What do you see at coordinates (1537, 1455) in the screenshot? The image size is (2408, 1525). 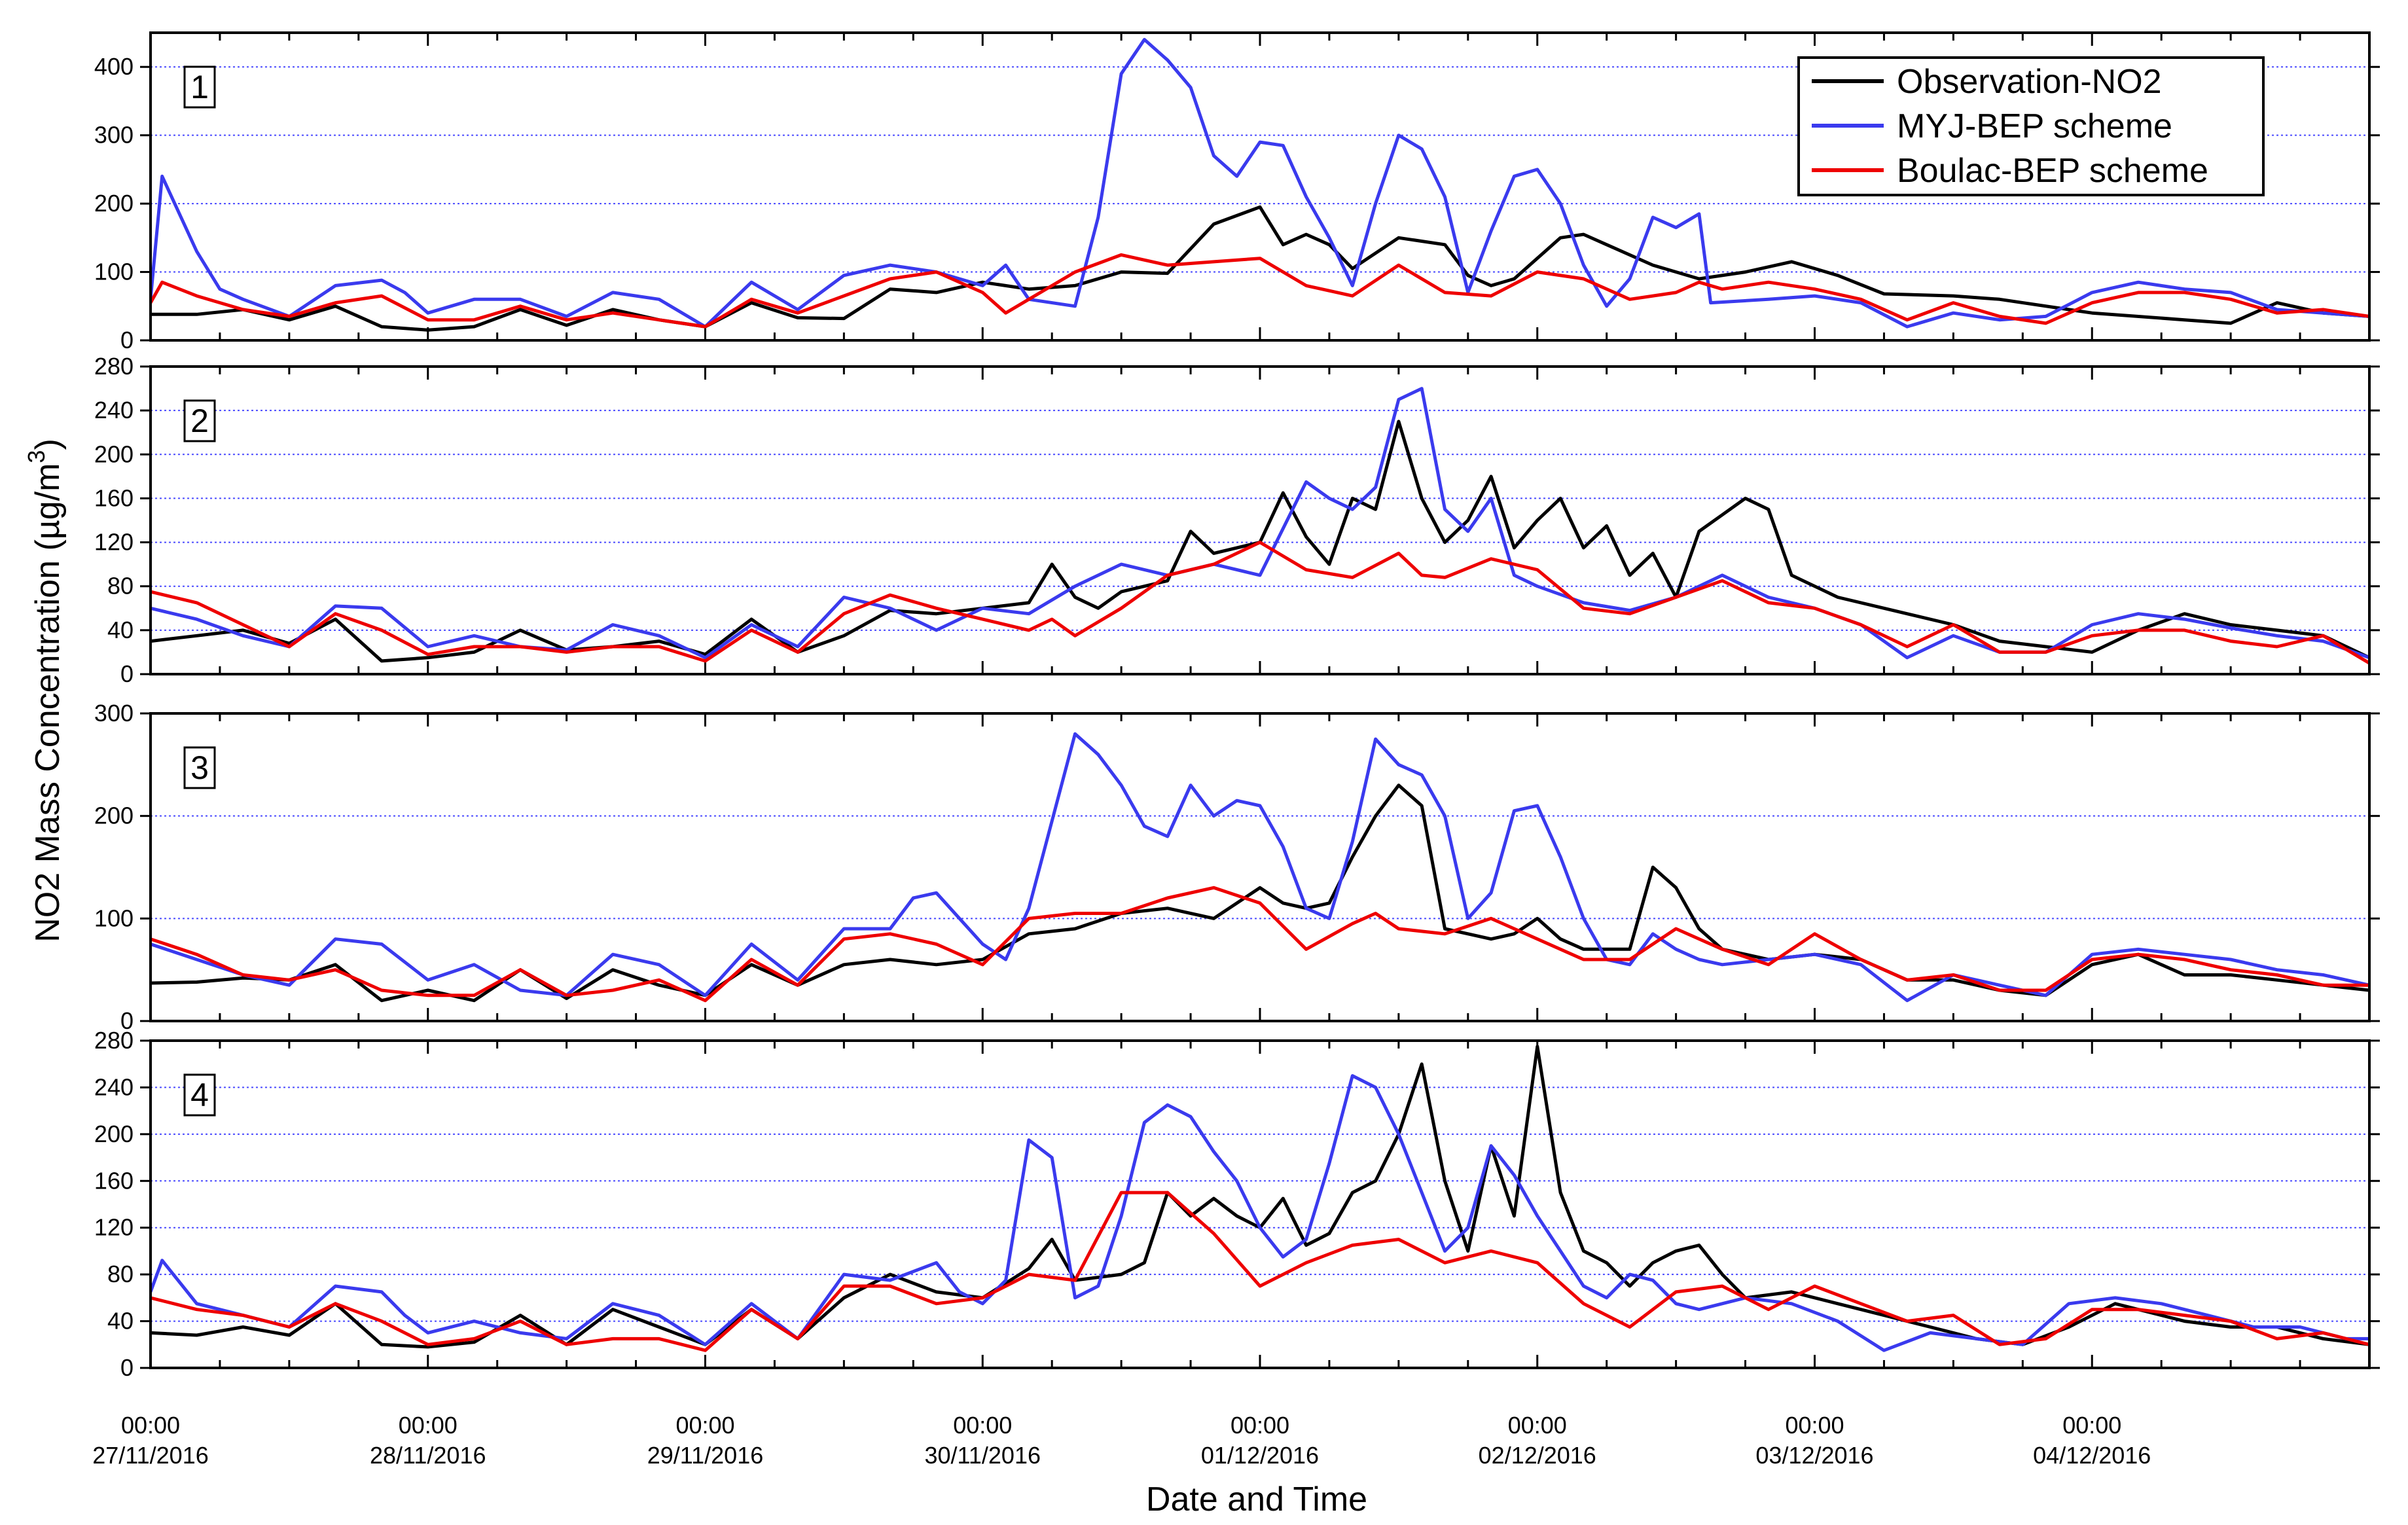 I see `xtick-date-120: 02/12/2016` at bounding box center [1537, 1455].